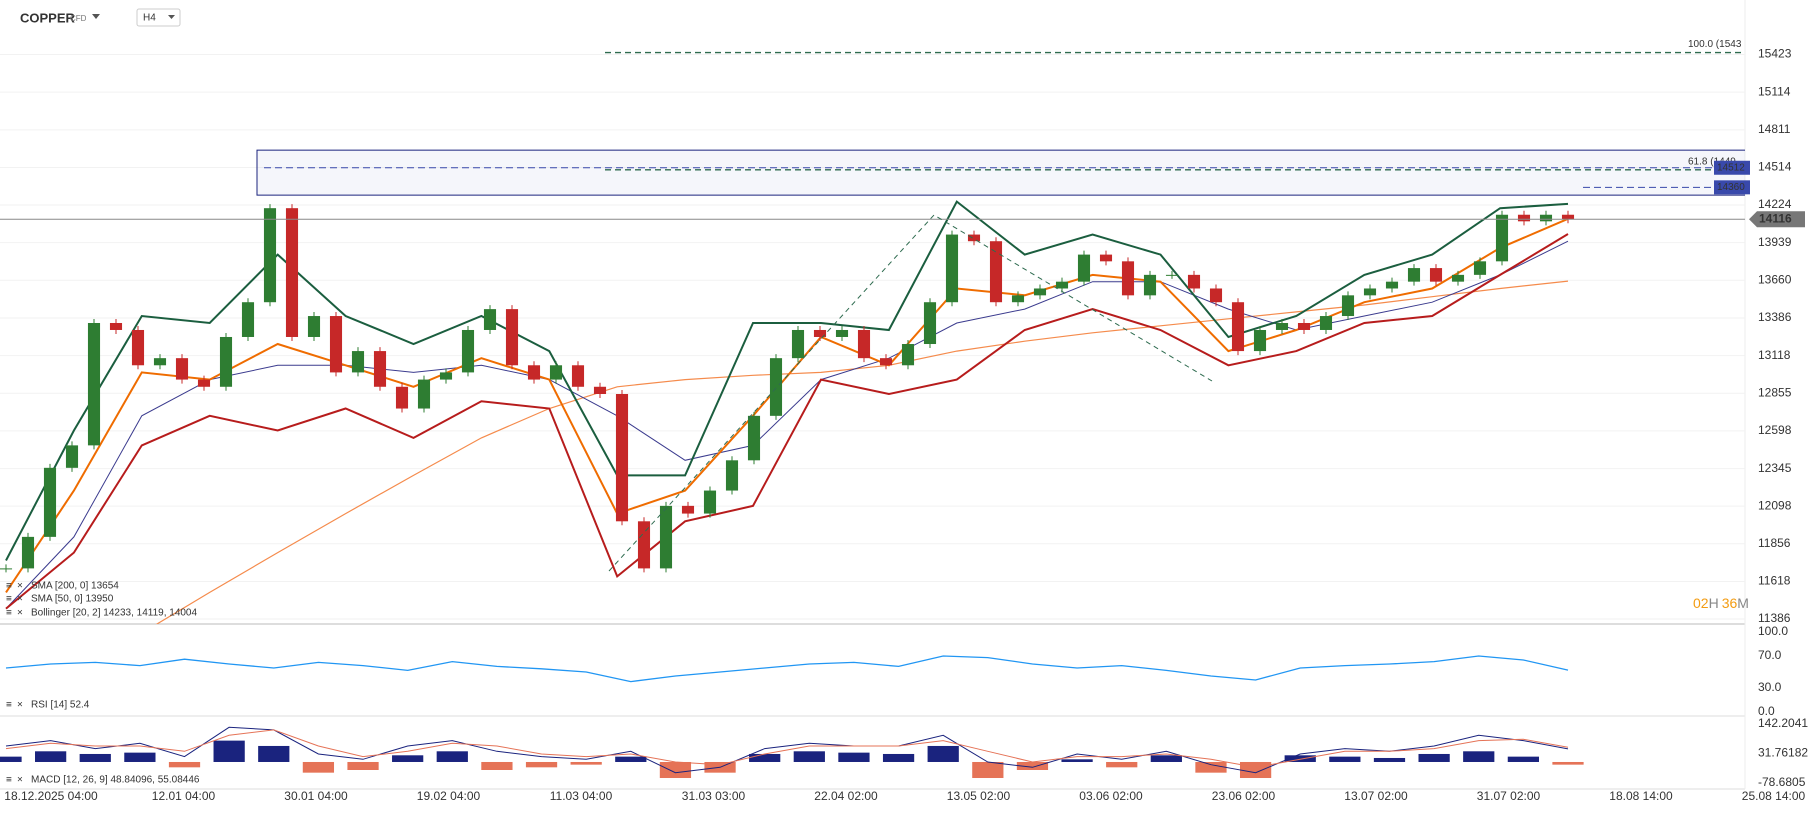 Image resolution: width=1818 pixels, height=813 pixels. Describe the element at coordinates (1774, 129) in the screenshot. I see `y-tick-label: 14811` at that location.